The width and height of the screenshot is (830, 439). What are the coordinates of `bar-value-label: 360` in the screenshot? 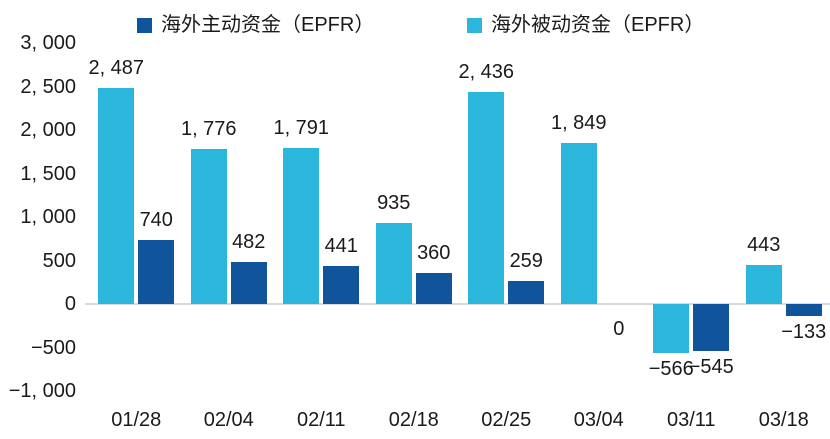 It's located at (434, 252).